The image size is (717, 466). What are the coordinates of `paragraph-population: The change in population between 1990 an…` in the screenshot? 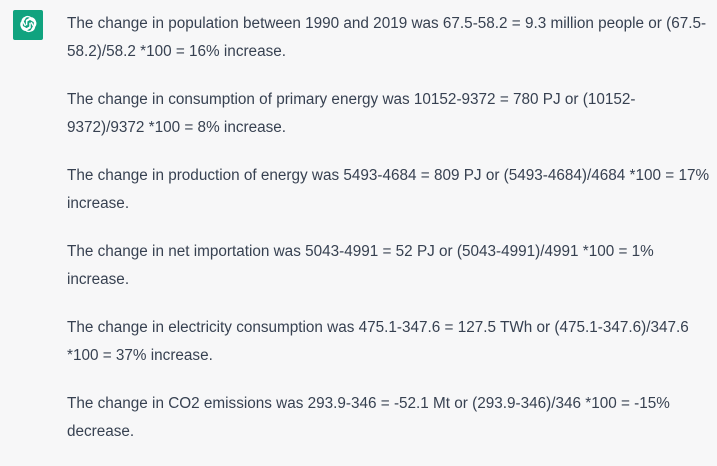 It's located at (387, 37).